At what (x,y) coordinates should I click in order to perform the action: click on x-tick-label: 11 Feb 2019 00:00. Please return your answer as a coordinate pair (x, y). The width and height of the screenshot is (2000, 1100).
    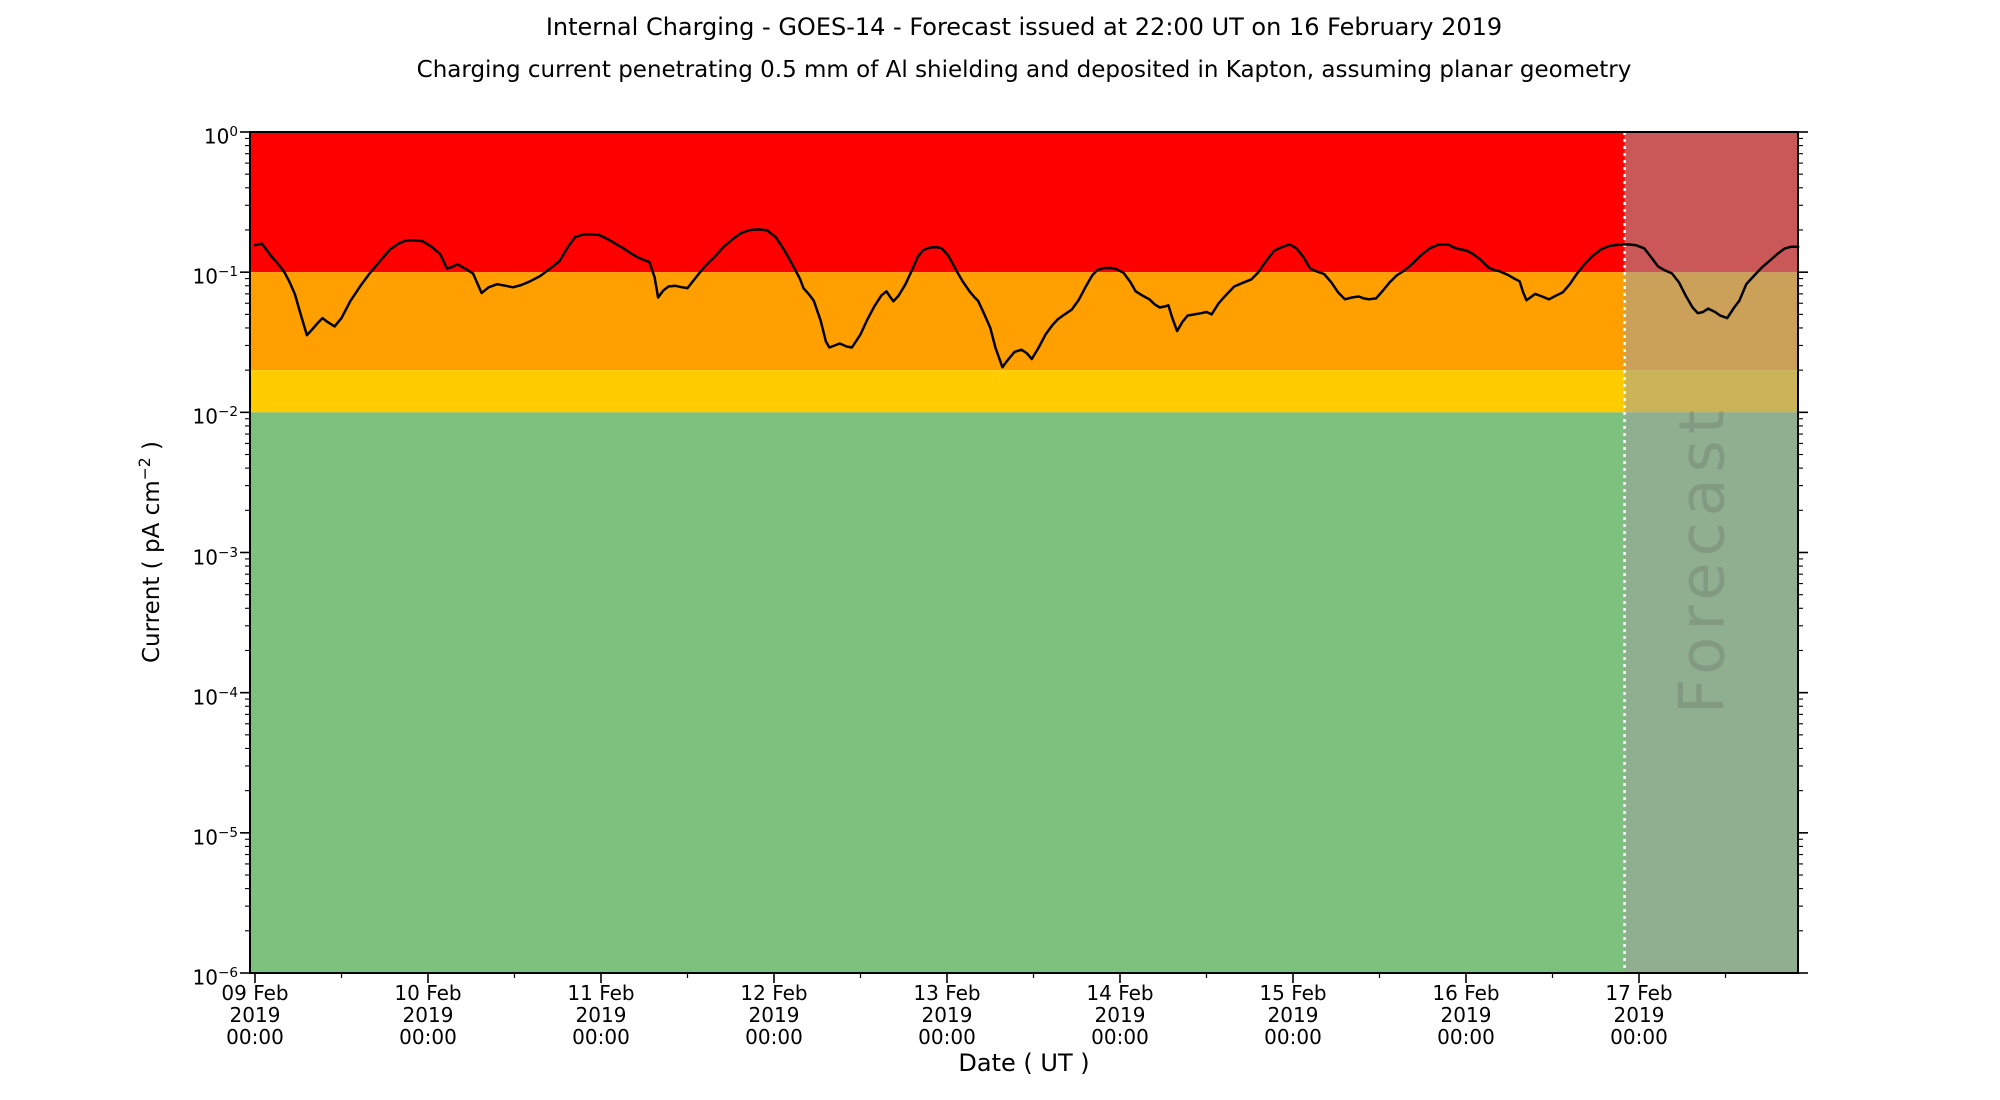
    Looking at the image, I should click on (601, 1015).